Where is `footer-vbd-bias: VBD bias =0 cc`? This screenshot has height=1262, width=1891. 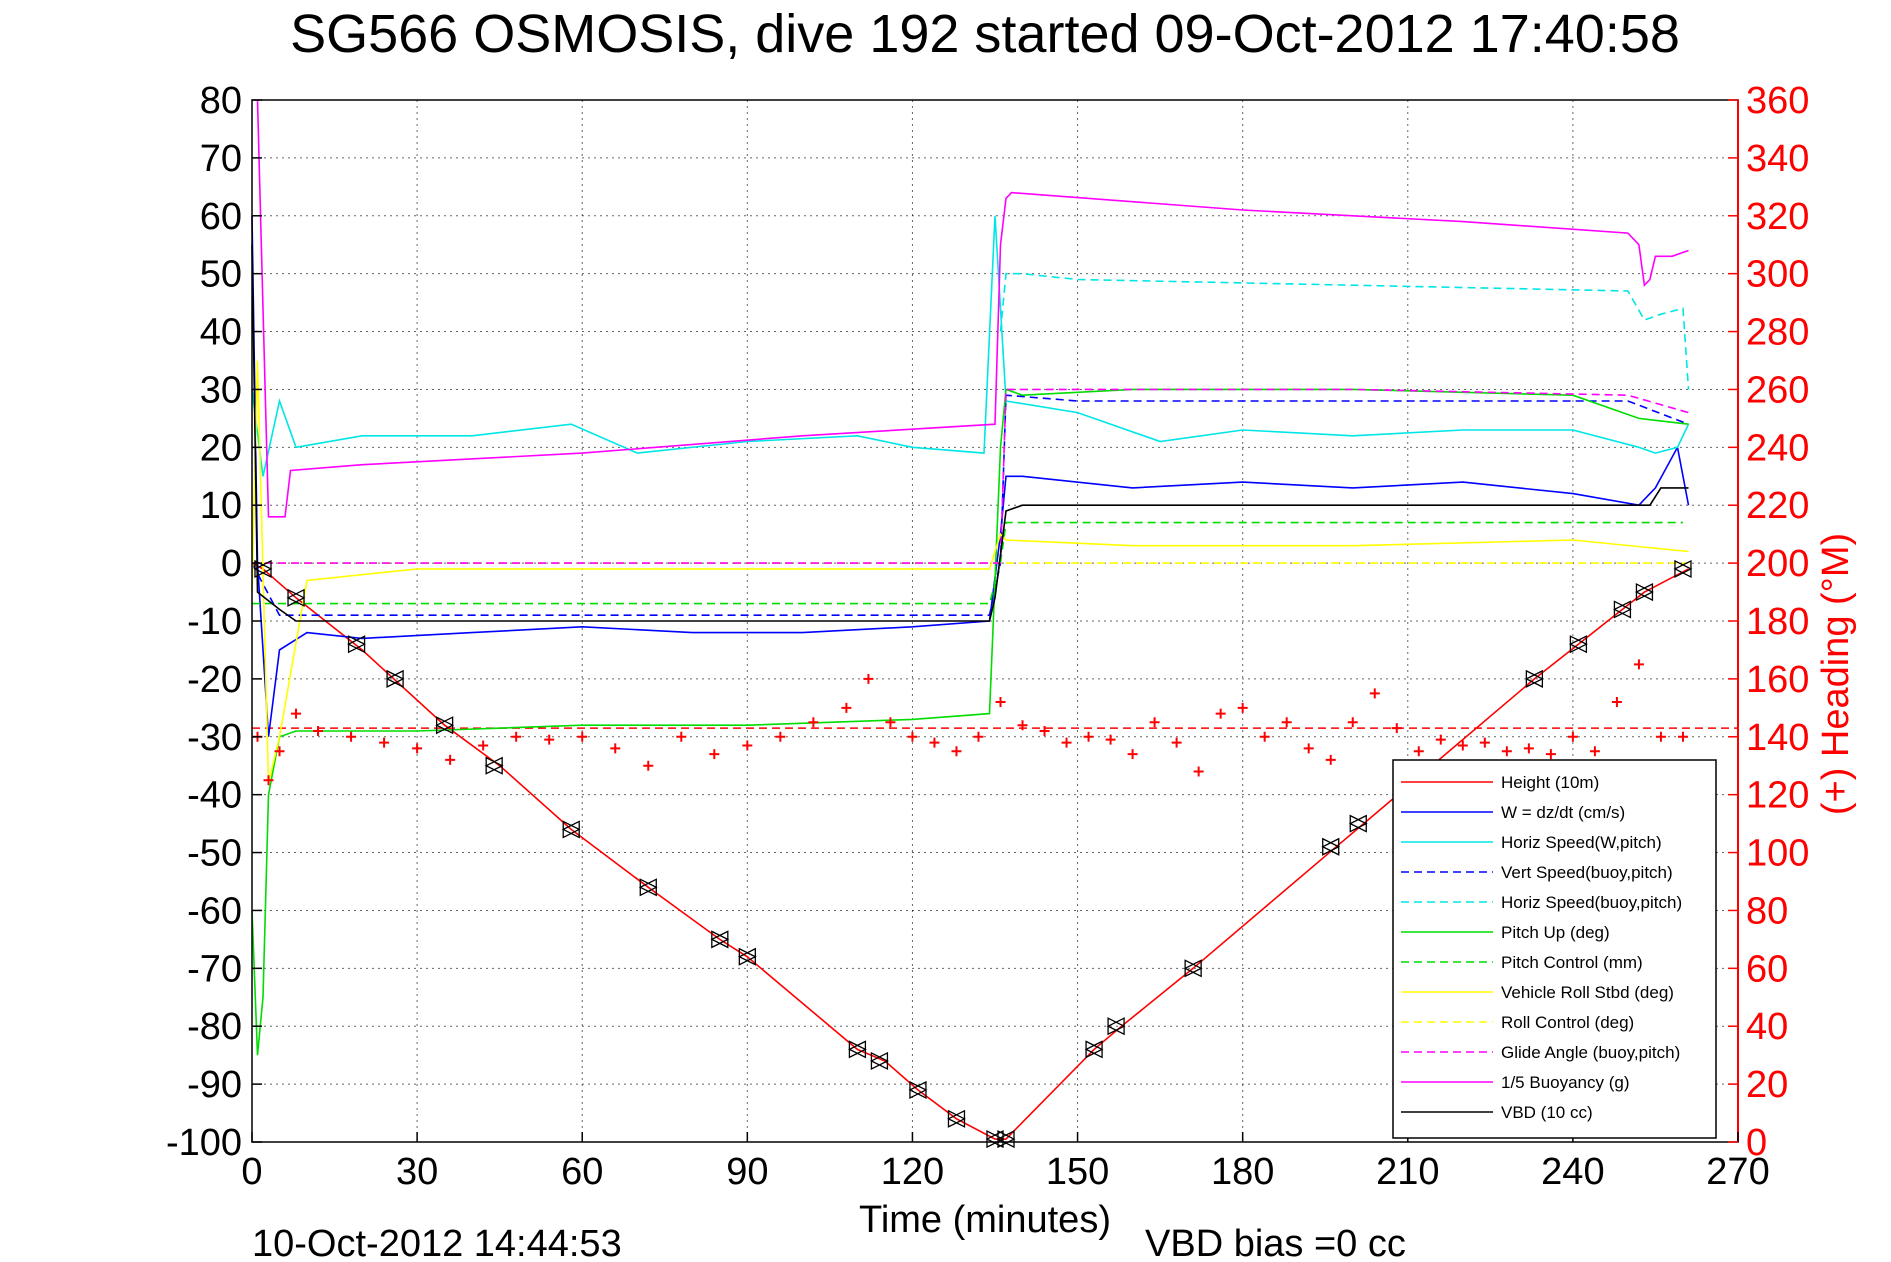 footer-vbd-bias: VBD bias =0 cc is located at coordinates (1275, 1242).